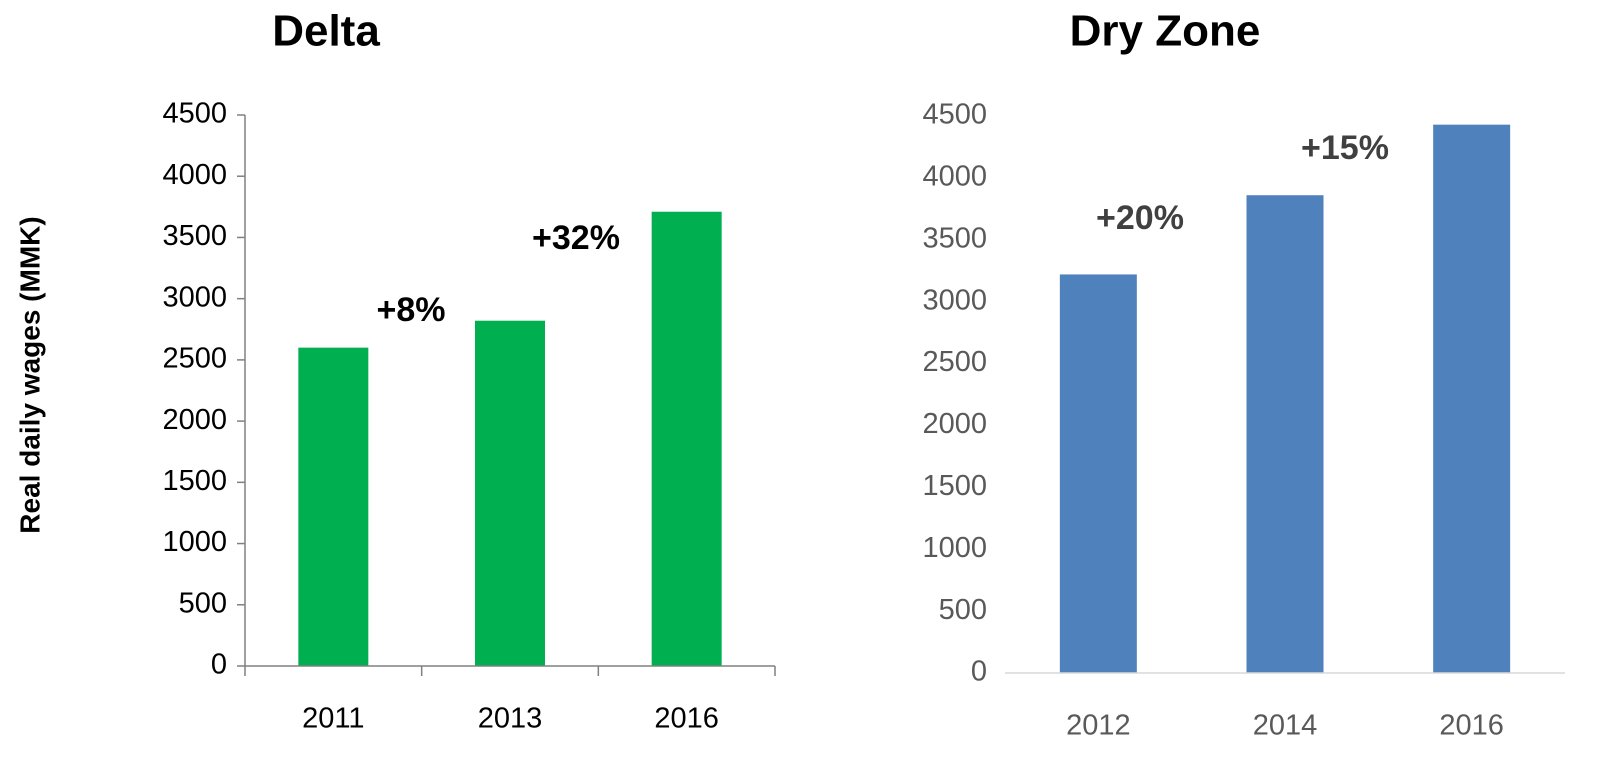 This screenshot has width=1612, height=763. I want to click on annotation: +15%, so click(1345, 148).